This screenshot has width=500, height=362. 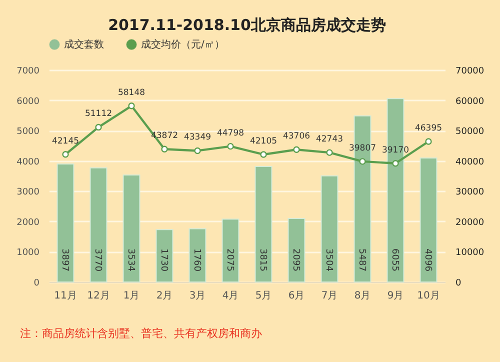 I want to click on data-label: 42105, so click(x=264, y=141).